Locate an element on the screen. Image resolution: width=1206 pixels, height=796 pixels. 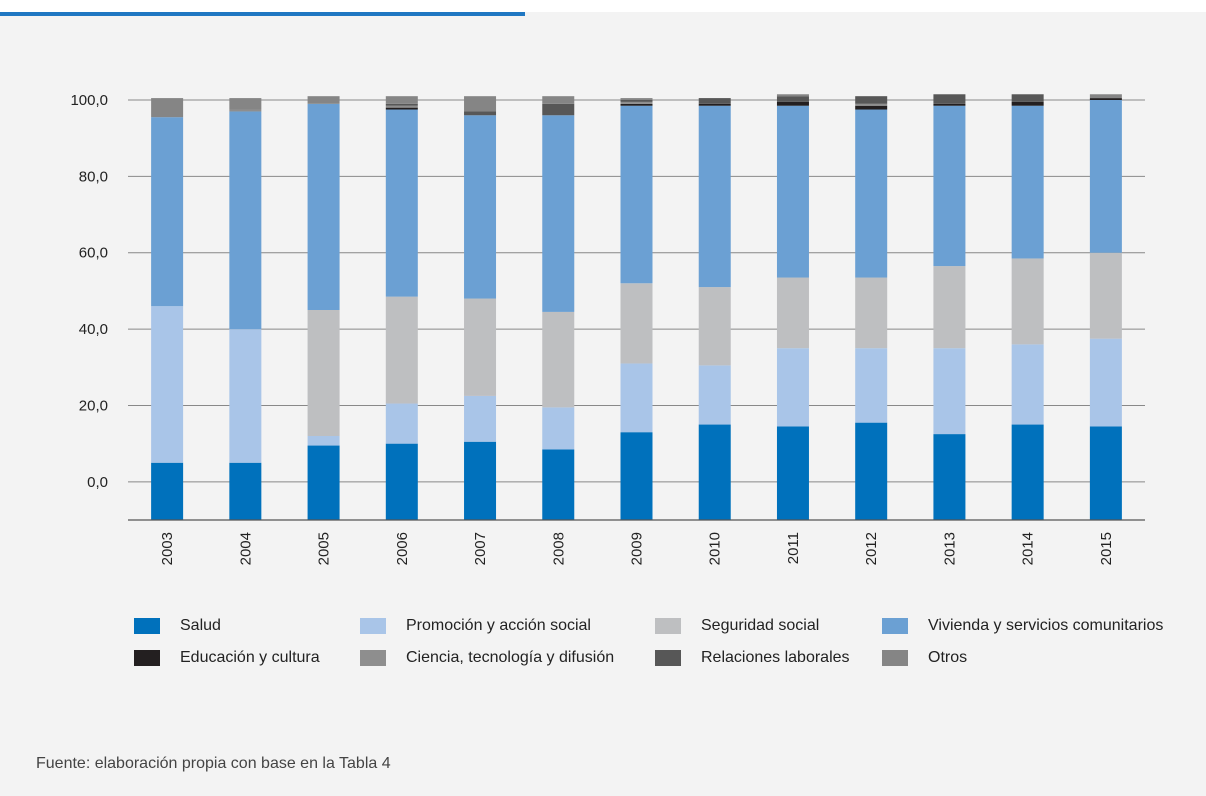
x-tick-label: 2007 is located at coordinates (480, 548).